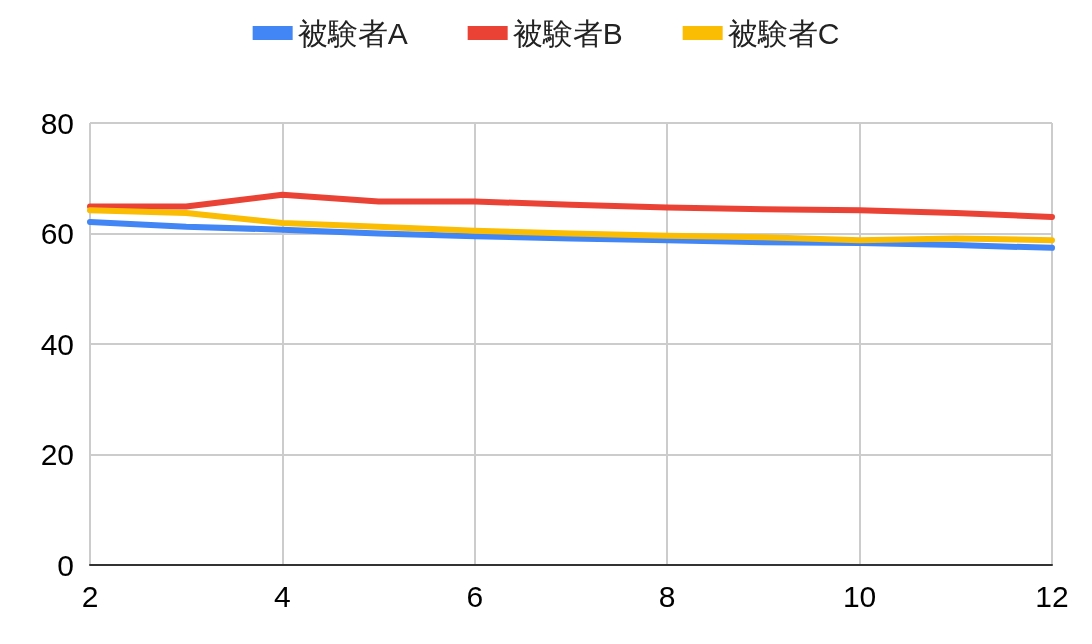 Image resolution: width=1092 pixels, height=644 pixels. I want to click on x-tick-label: 4, so click(282, 596).